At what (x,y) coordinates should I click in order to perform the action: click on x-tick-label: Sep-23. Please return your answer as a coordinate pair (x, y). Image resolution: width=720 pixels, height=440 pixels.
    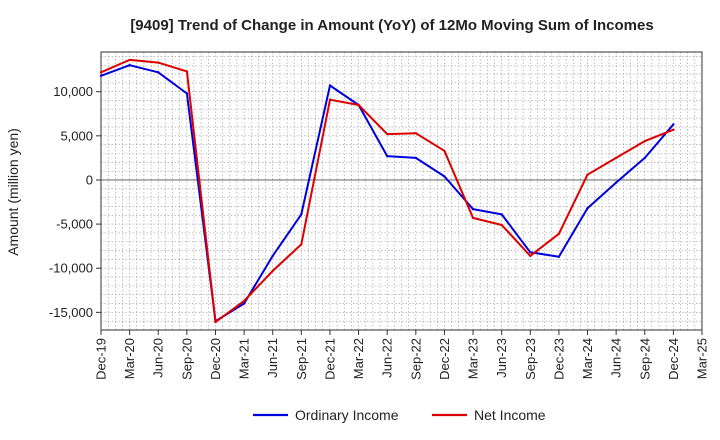
    Looking at the image, I should click on (530, 359).